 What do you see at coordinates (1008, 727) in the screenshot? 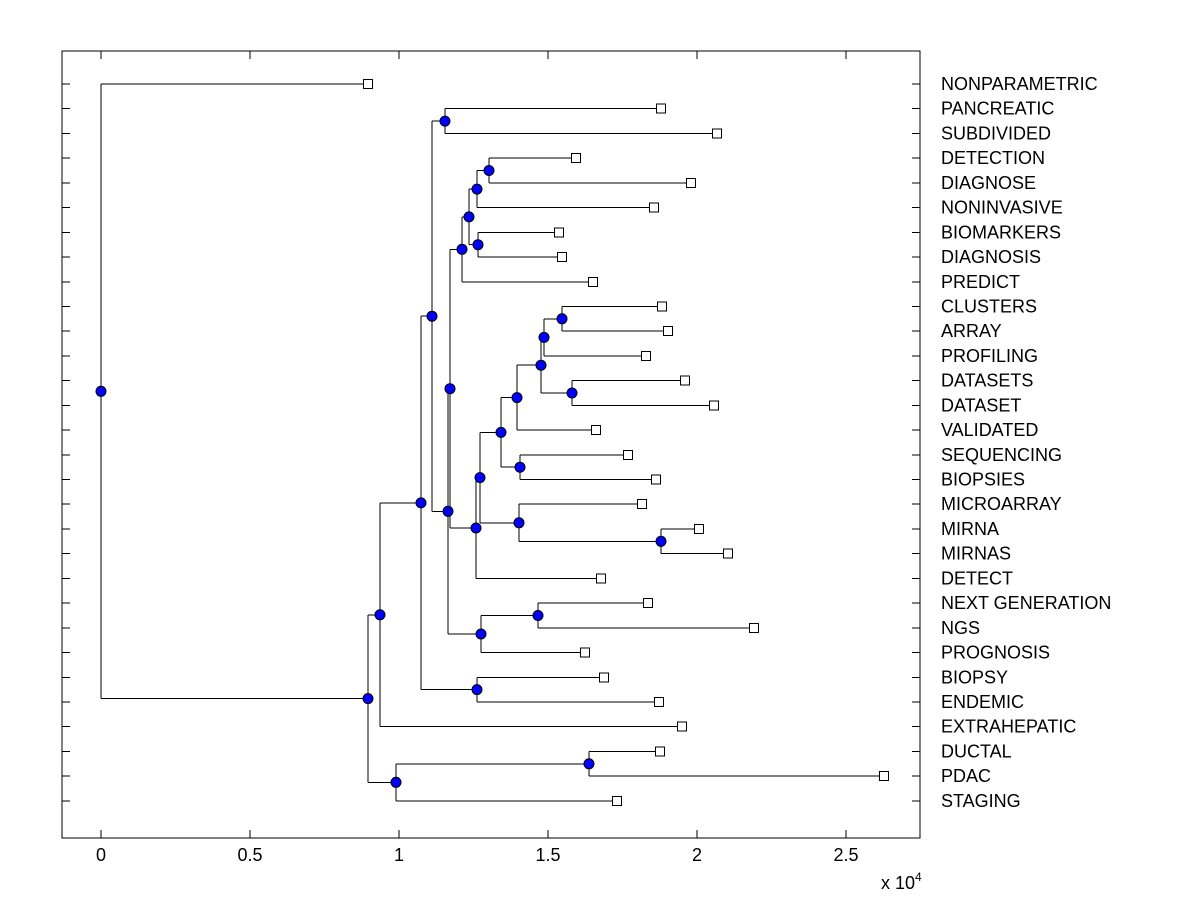
I see `leaf-label: EXTRAHEPATIC` at bounding box center [1008, 727].